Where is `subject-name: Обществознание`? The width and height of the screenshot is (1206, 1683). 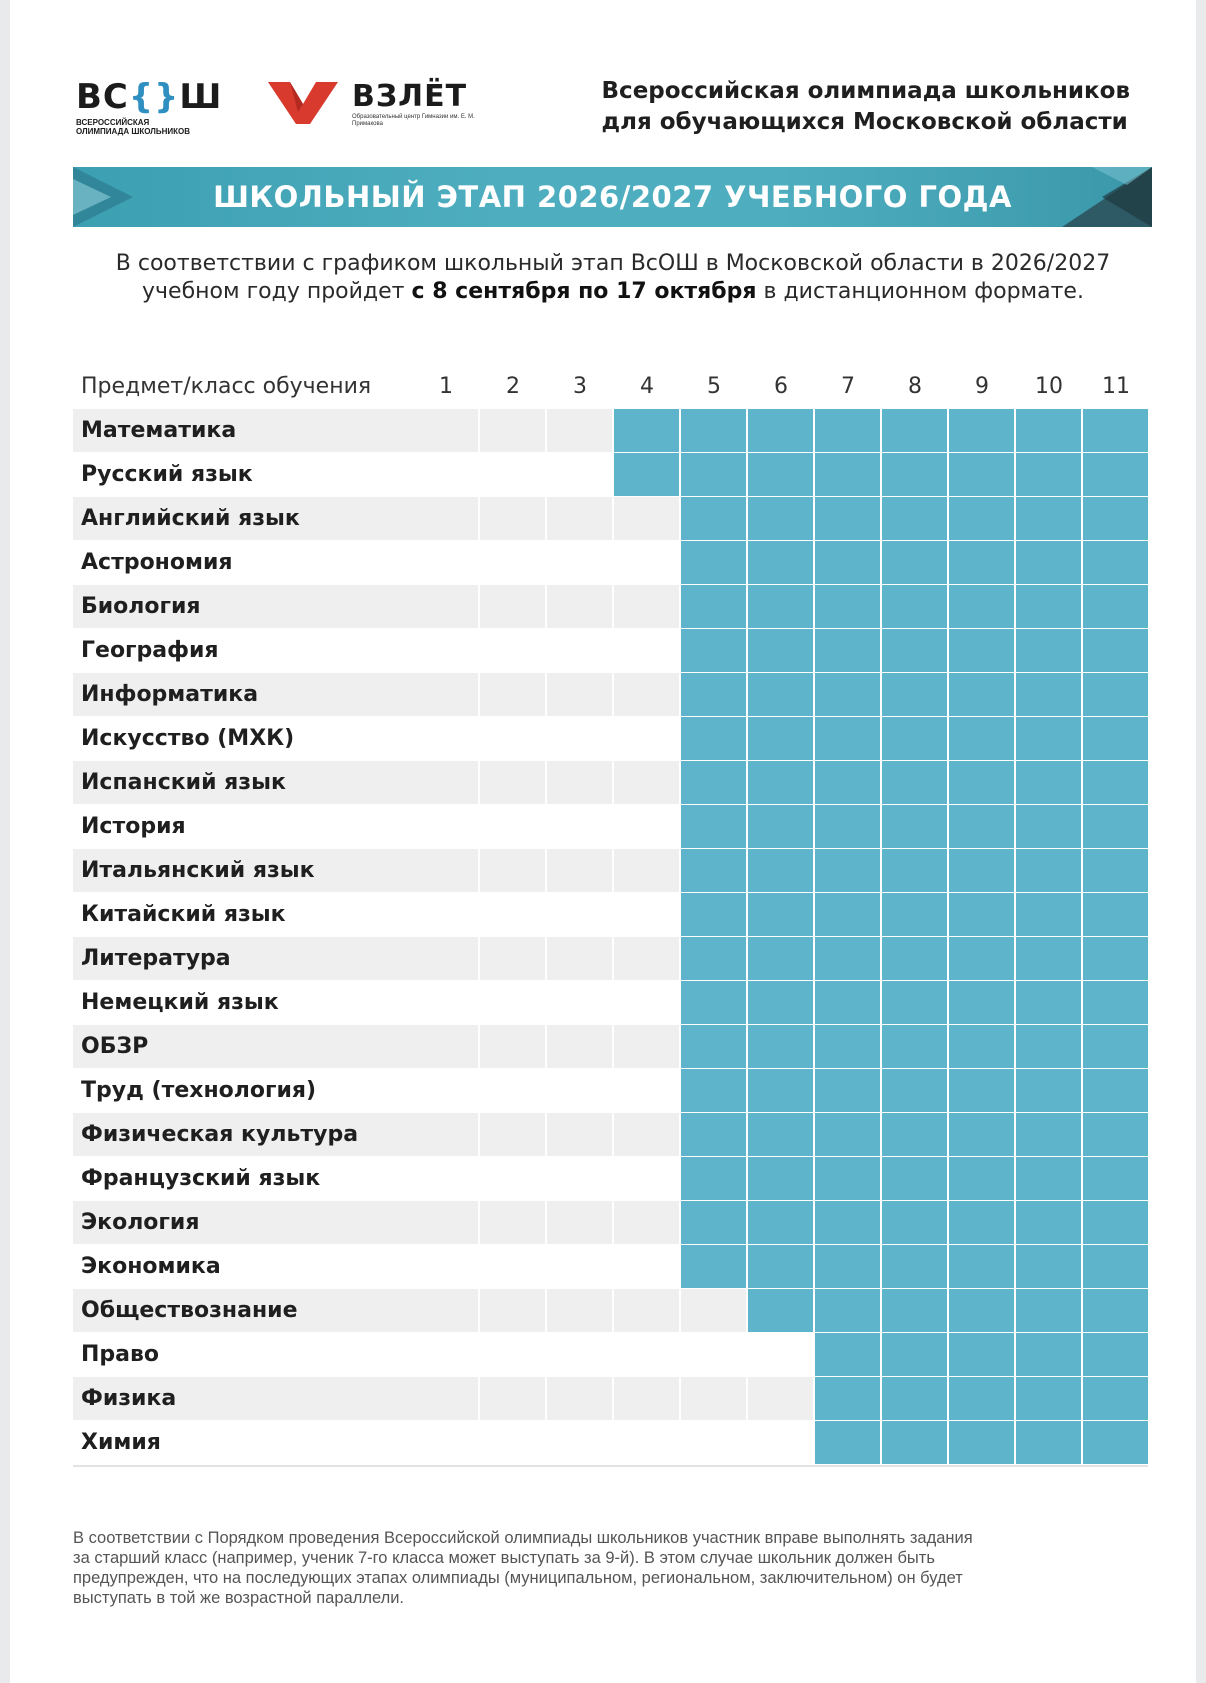 subject-name: Обществознание is located at coordinates (243, 1310).